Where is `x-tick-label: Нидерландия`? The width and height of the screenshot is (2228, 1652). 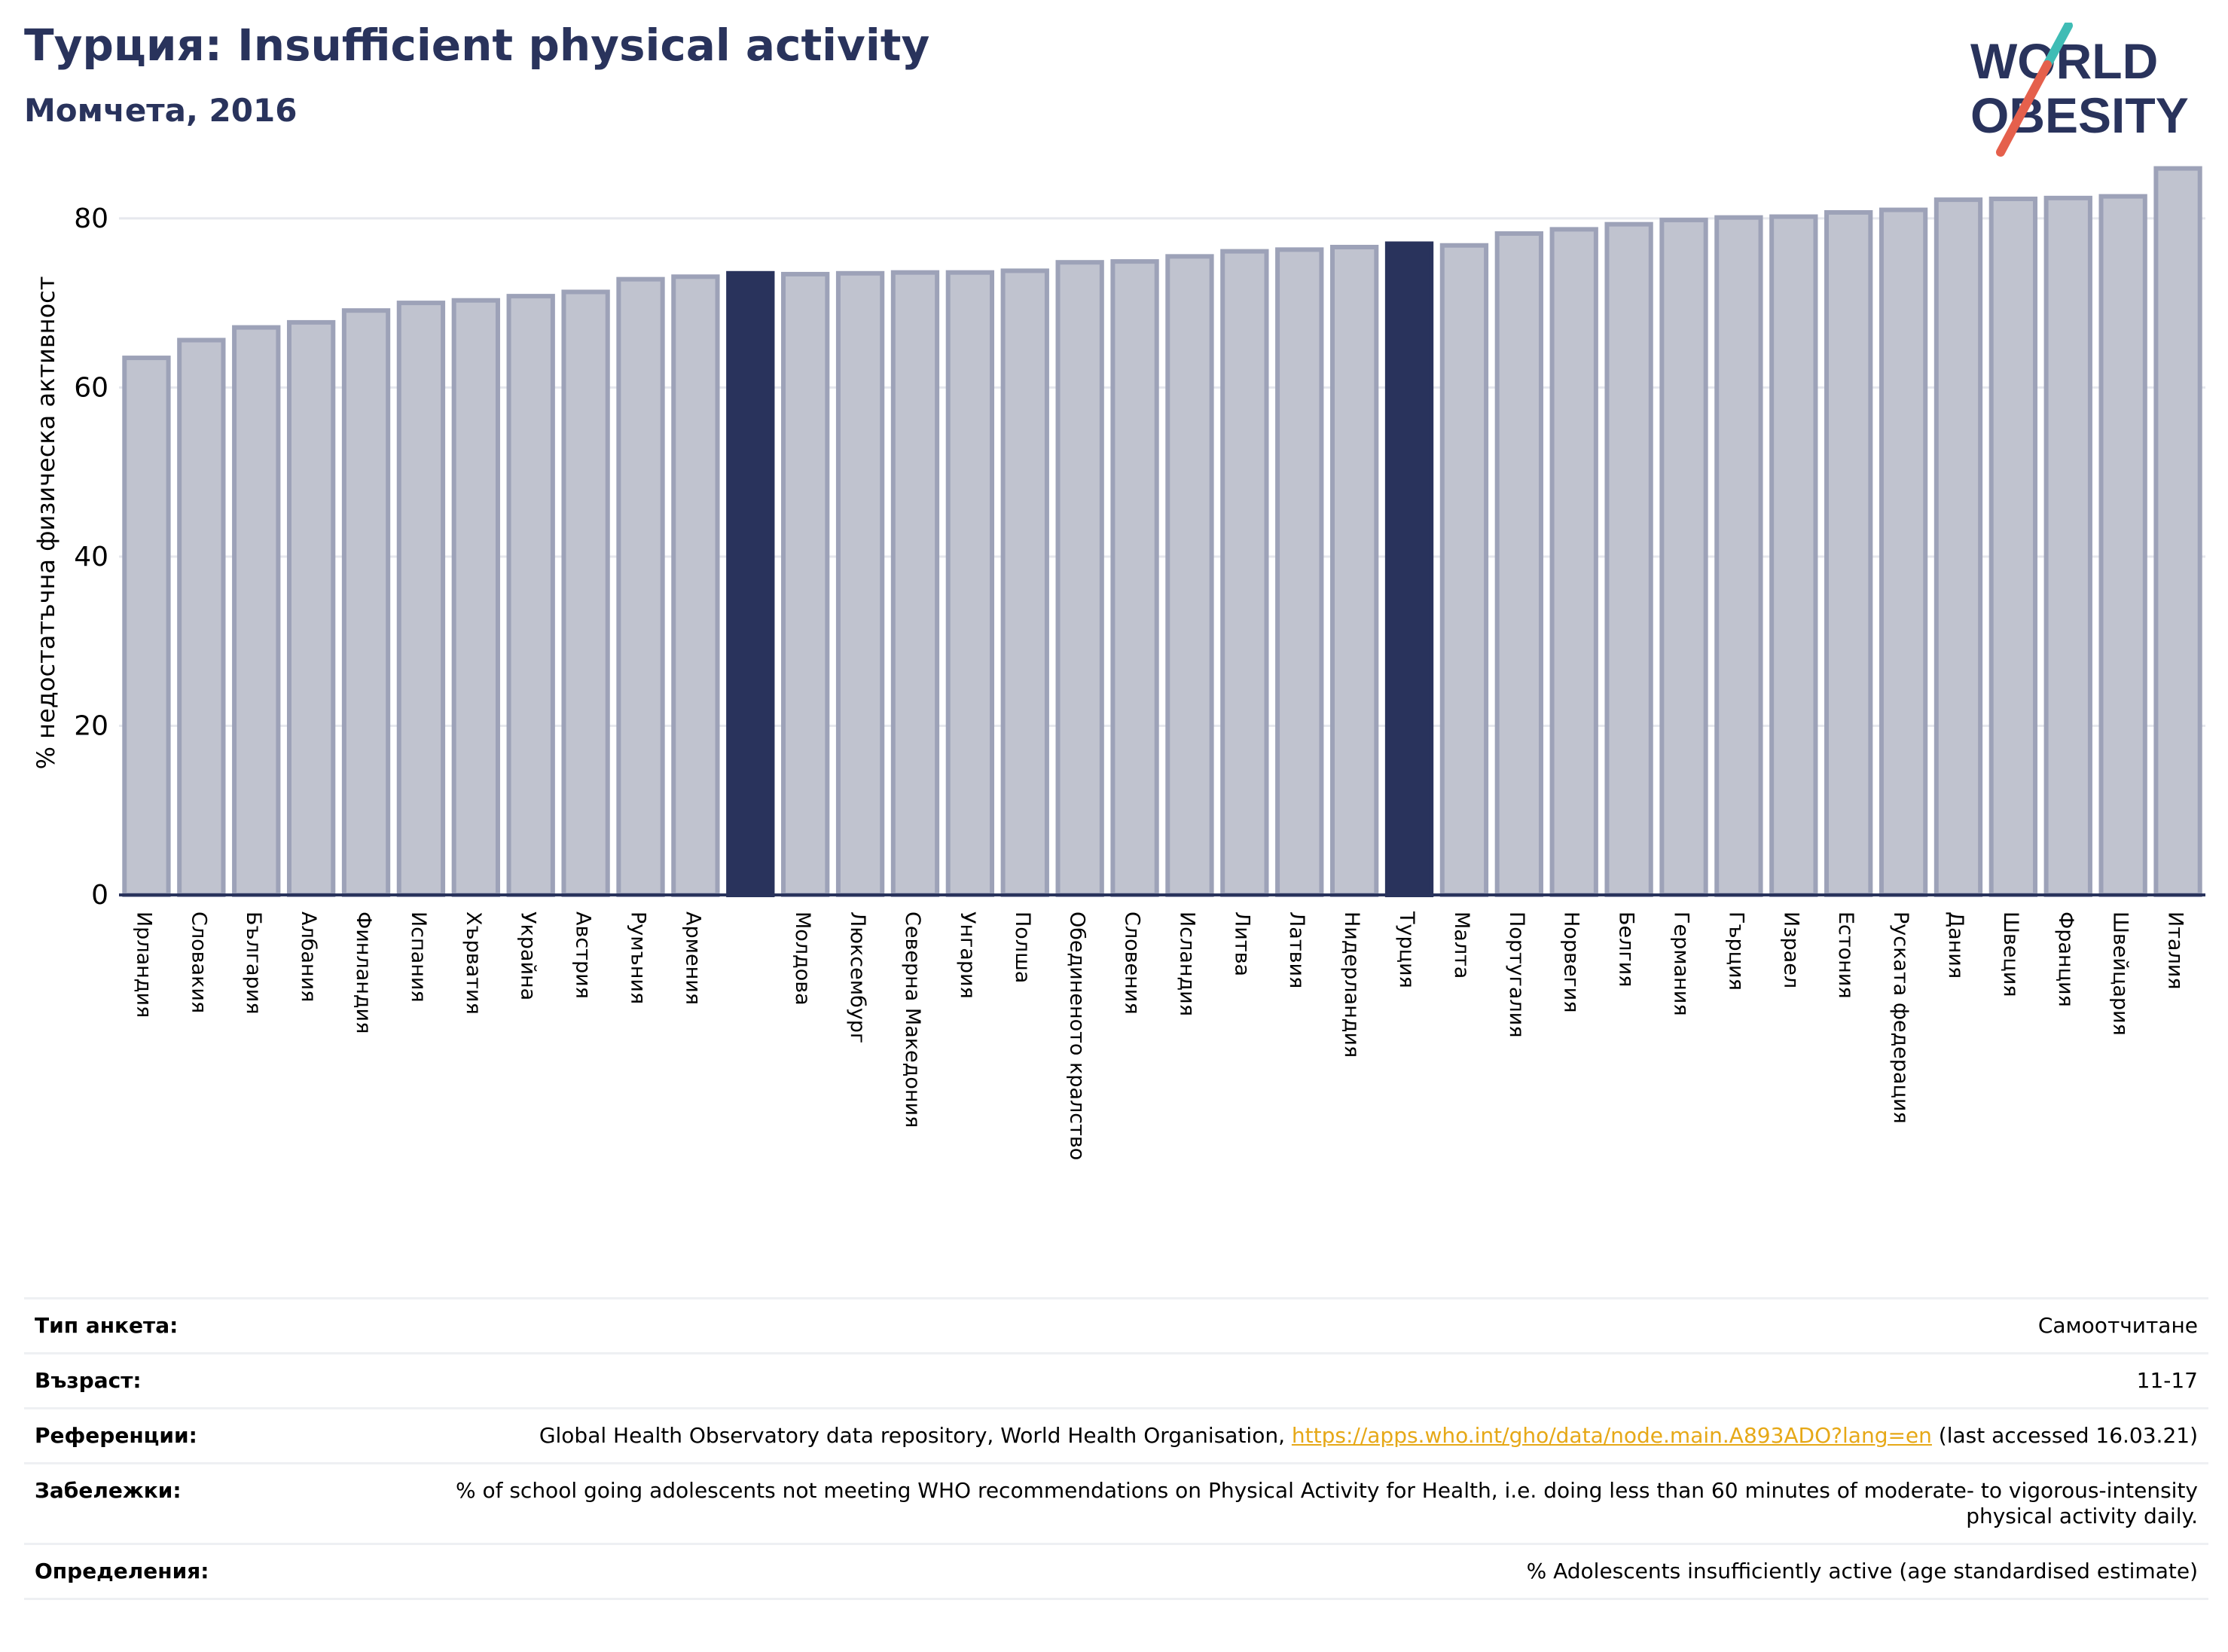 x-tick-label: Нидерландия is located at coordinates (1351, 985).